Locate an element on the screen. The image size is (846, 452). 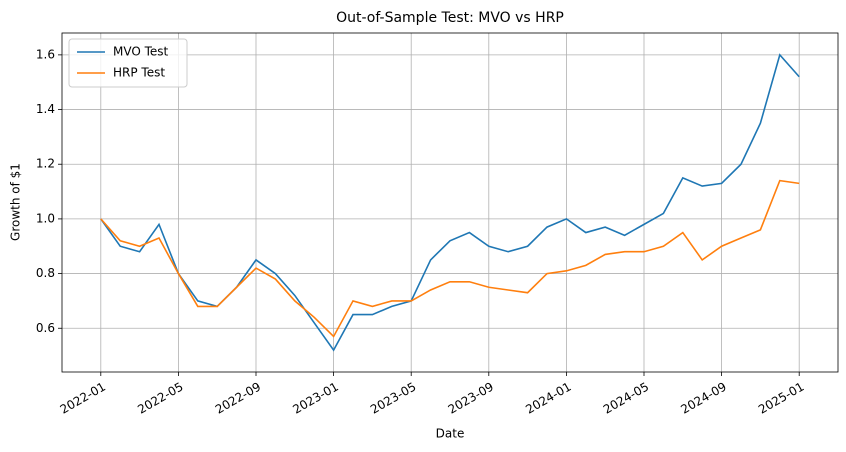
x-tick-label: 2022-01 is located at coordinates (83, 398).